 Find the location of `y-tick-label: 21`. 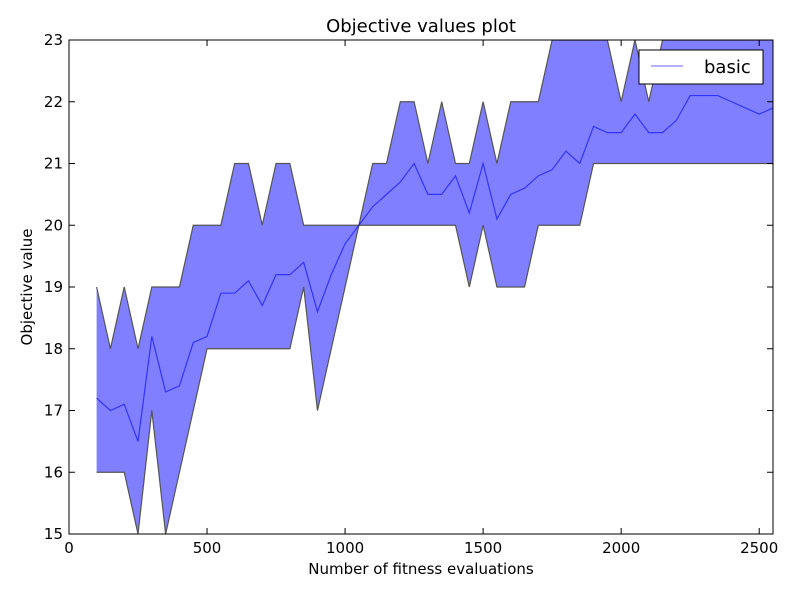

y-tick-label: 21 is located at coordinates (53, 164).